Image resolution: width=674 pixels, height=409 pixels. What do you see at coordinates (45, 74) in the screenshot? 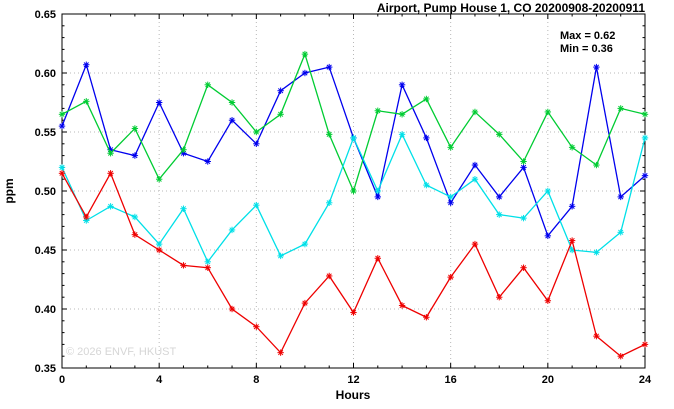
I see `y-tick-label: 0.60` at bounding box center [45, 74].